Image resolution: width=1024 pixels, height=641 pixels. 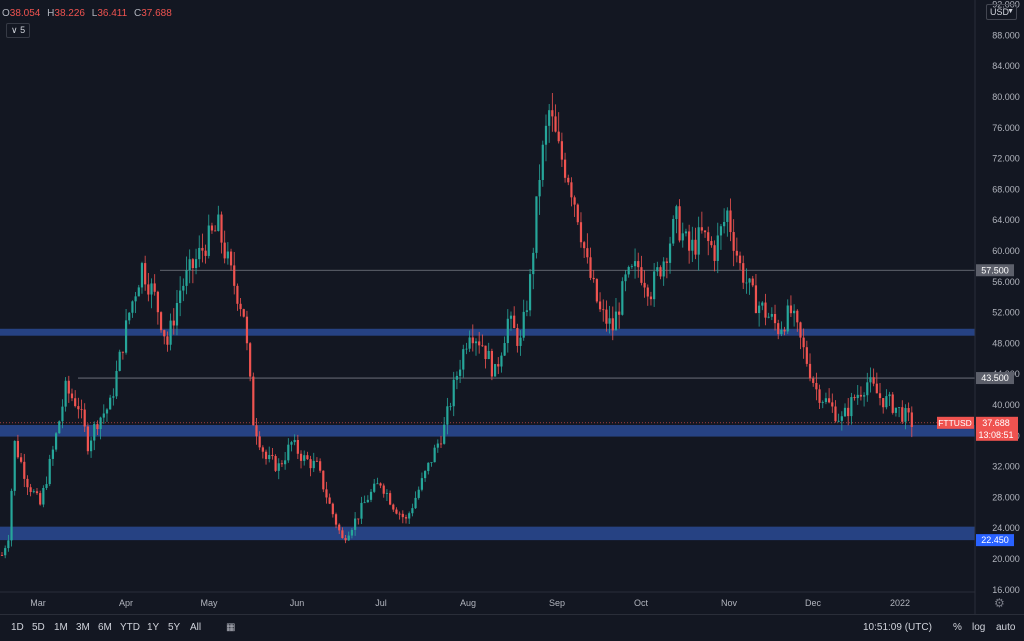 I want to click on x-tick-label: May, so click(x=209, y=603).